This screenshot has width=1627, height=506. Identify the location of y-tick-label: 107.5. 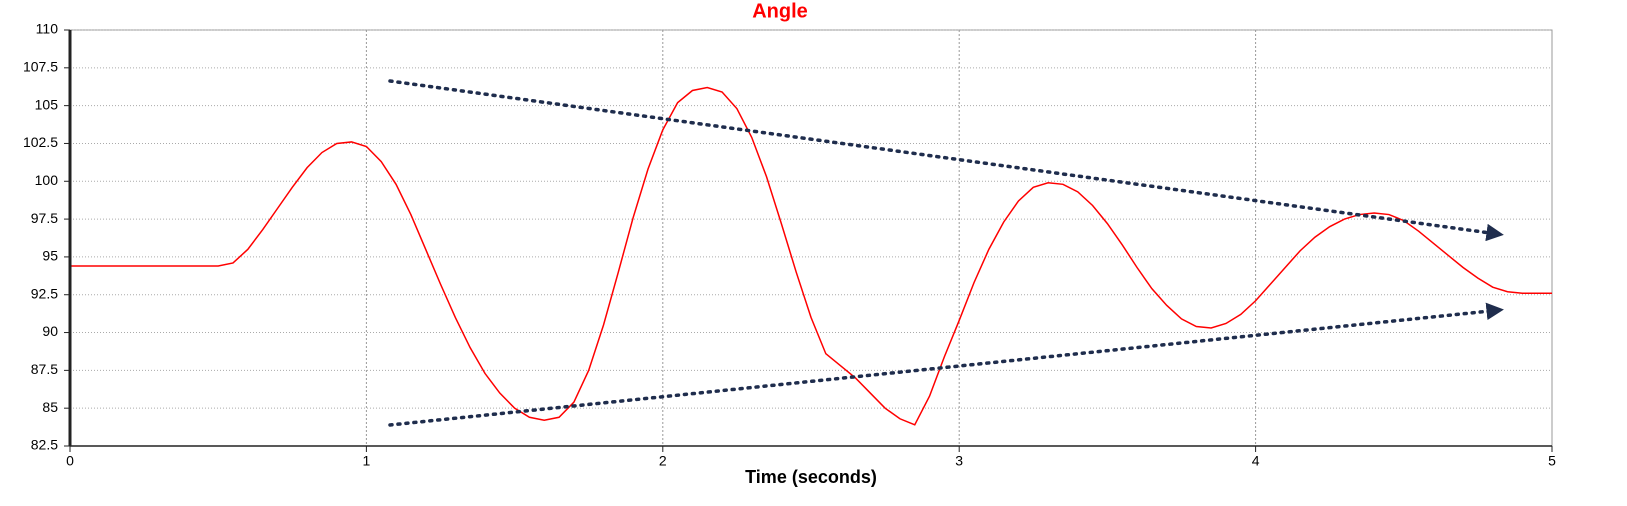
(40, 67).